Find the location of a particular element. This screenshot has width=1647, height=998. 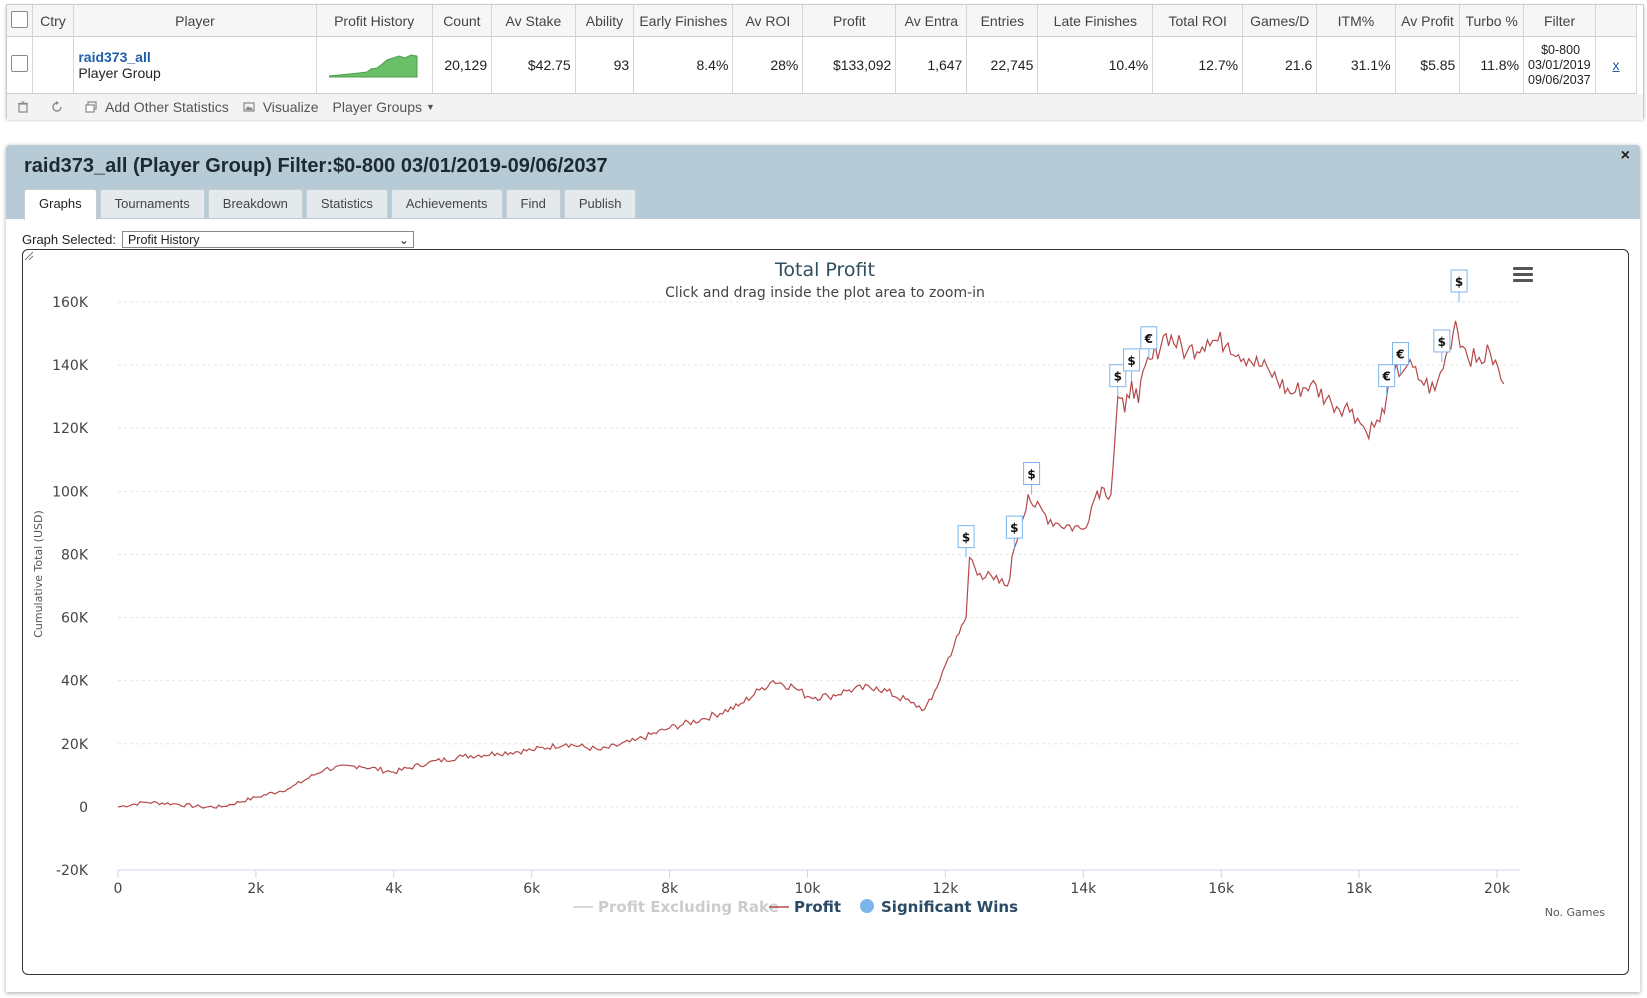

refresh-button is located at coordinates (61, 107).